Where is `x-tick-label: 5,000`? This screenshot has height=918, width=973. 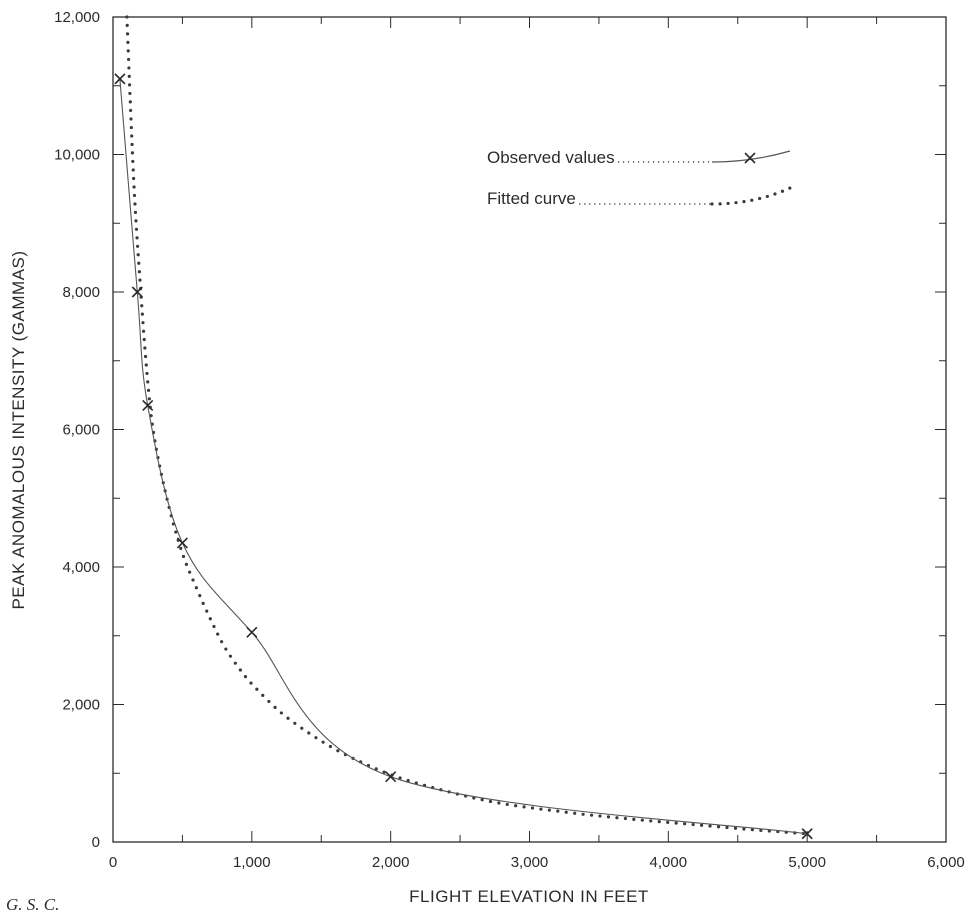
x-tick-label: 5,000 is located at coordinates (807, 862).